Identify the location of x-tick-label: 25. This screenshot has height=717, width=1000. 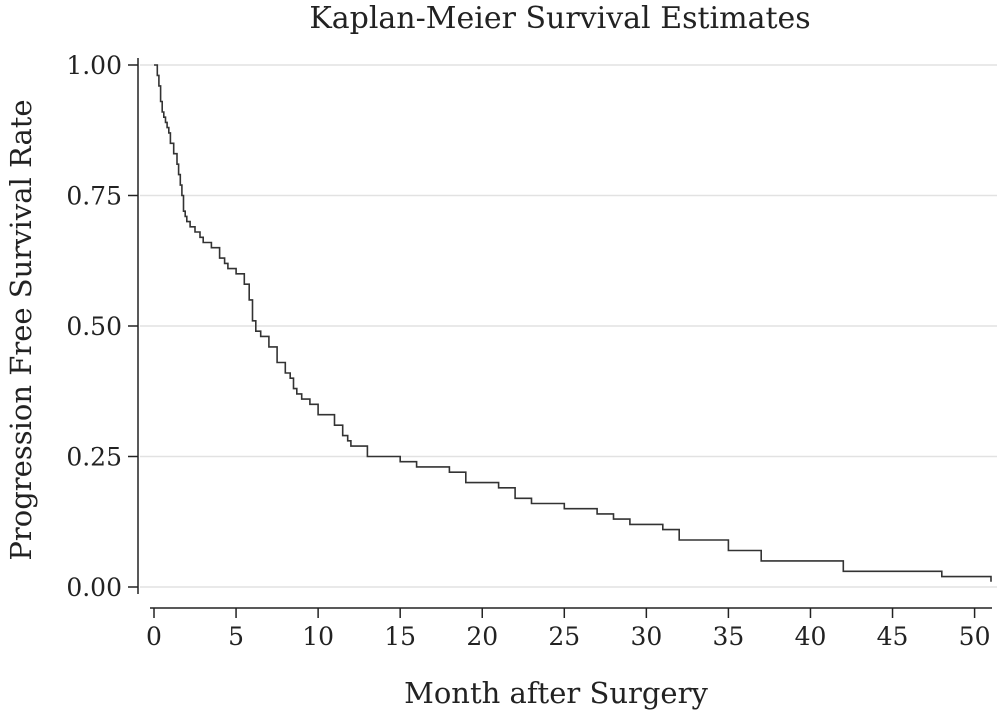
(564, 636).